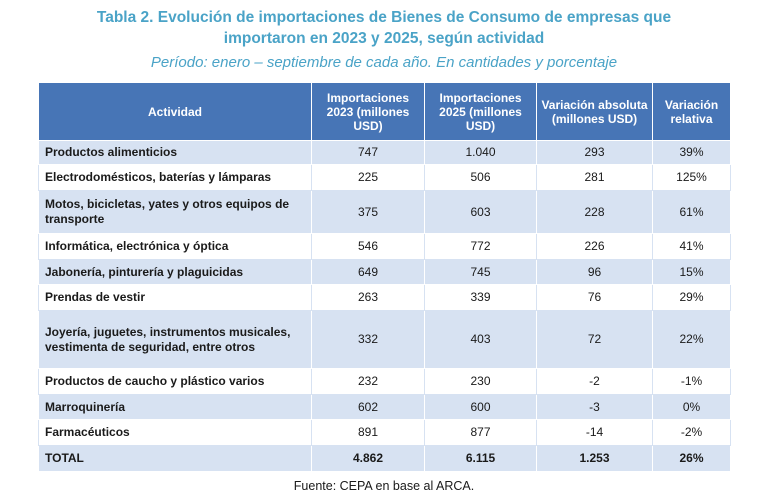 The width and height of the screenshot is (768, 501). I want to click on header-var-rel: Variación relativa, so click(691, 111).